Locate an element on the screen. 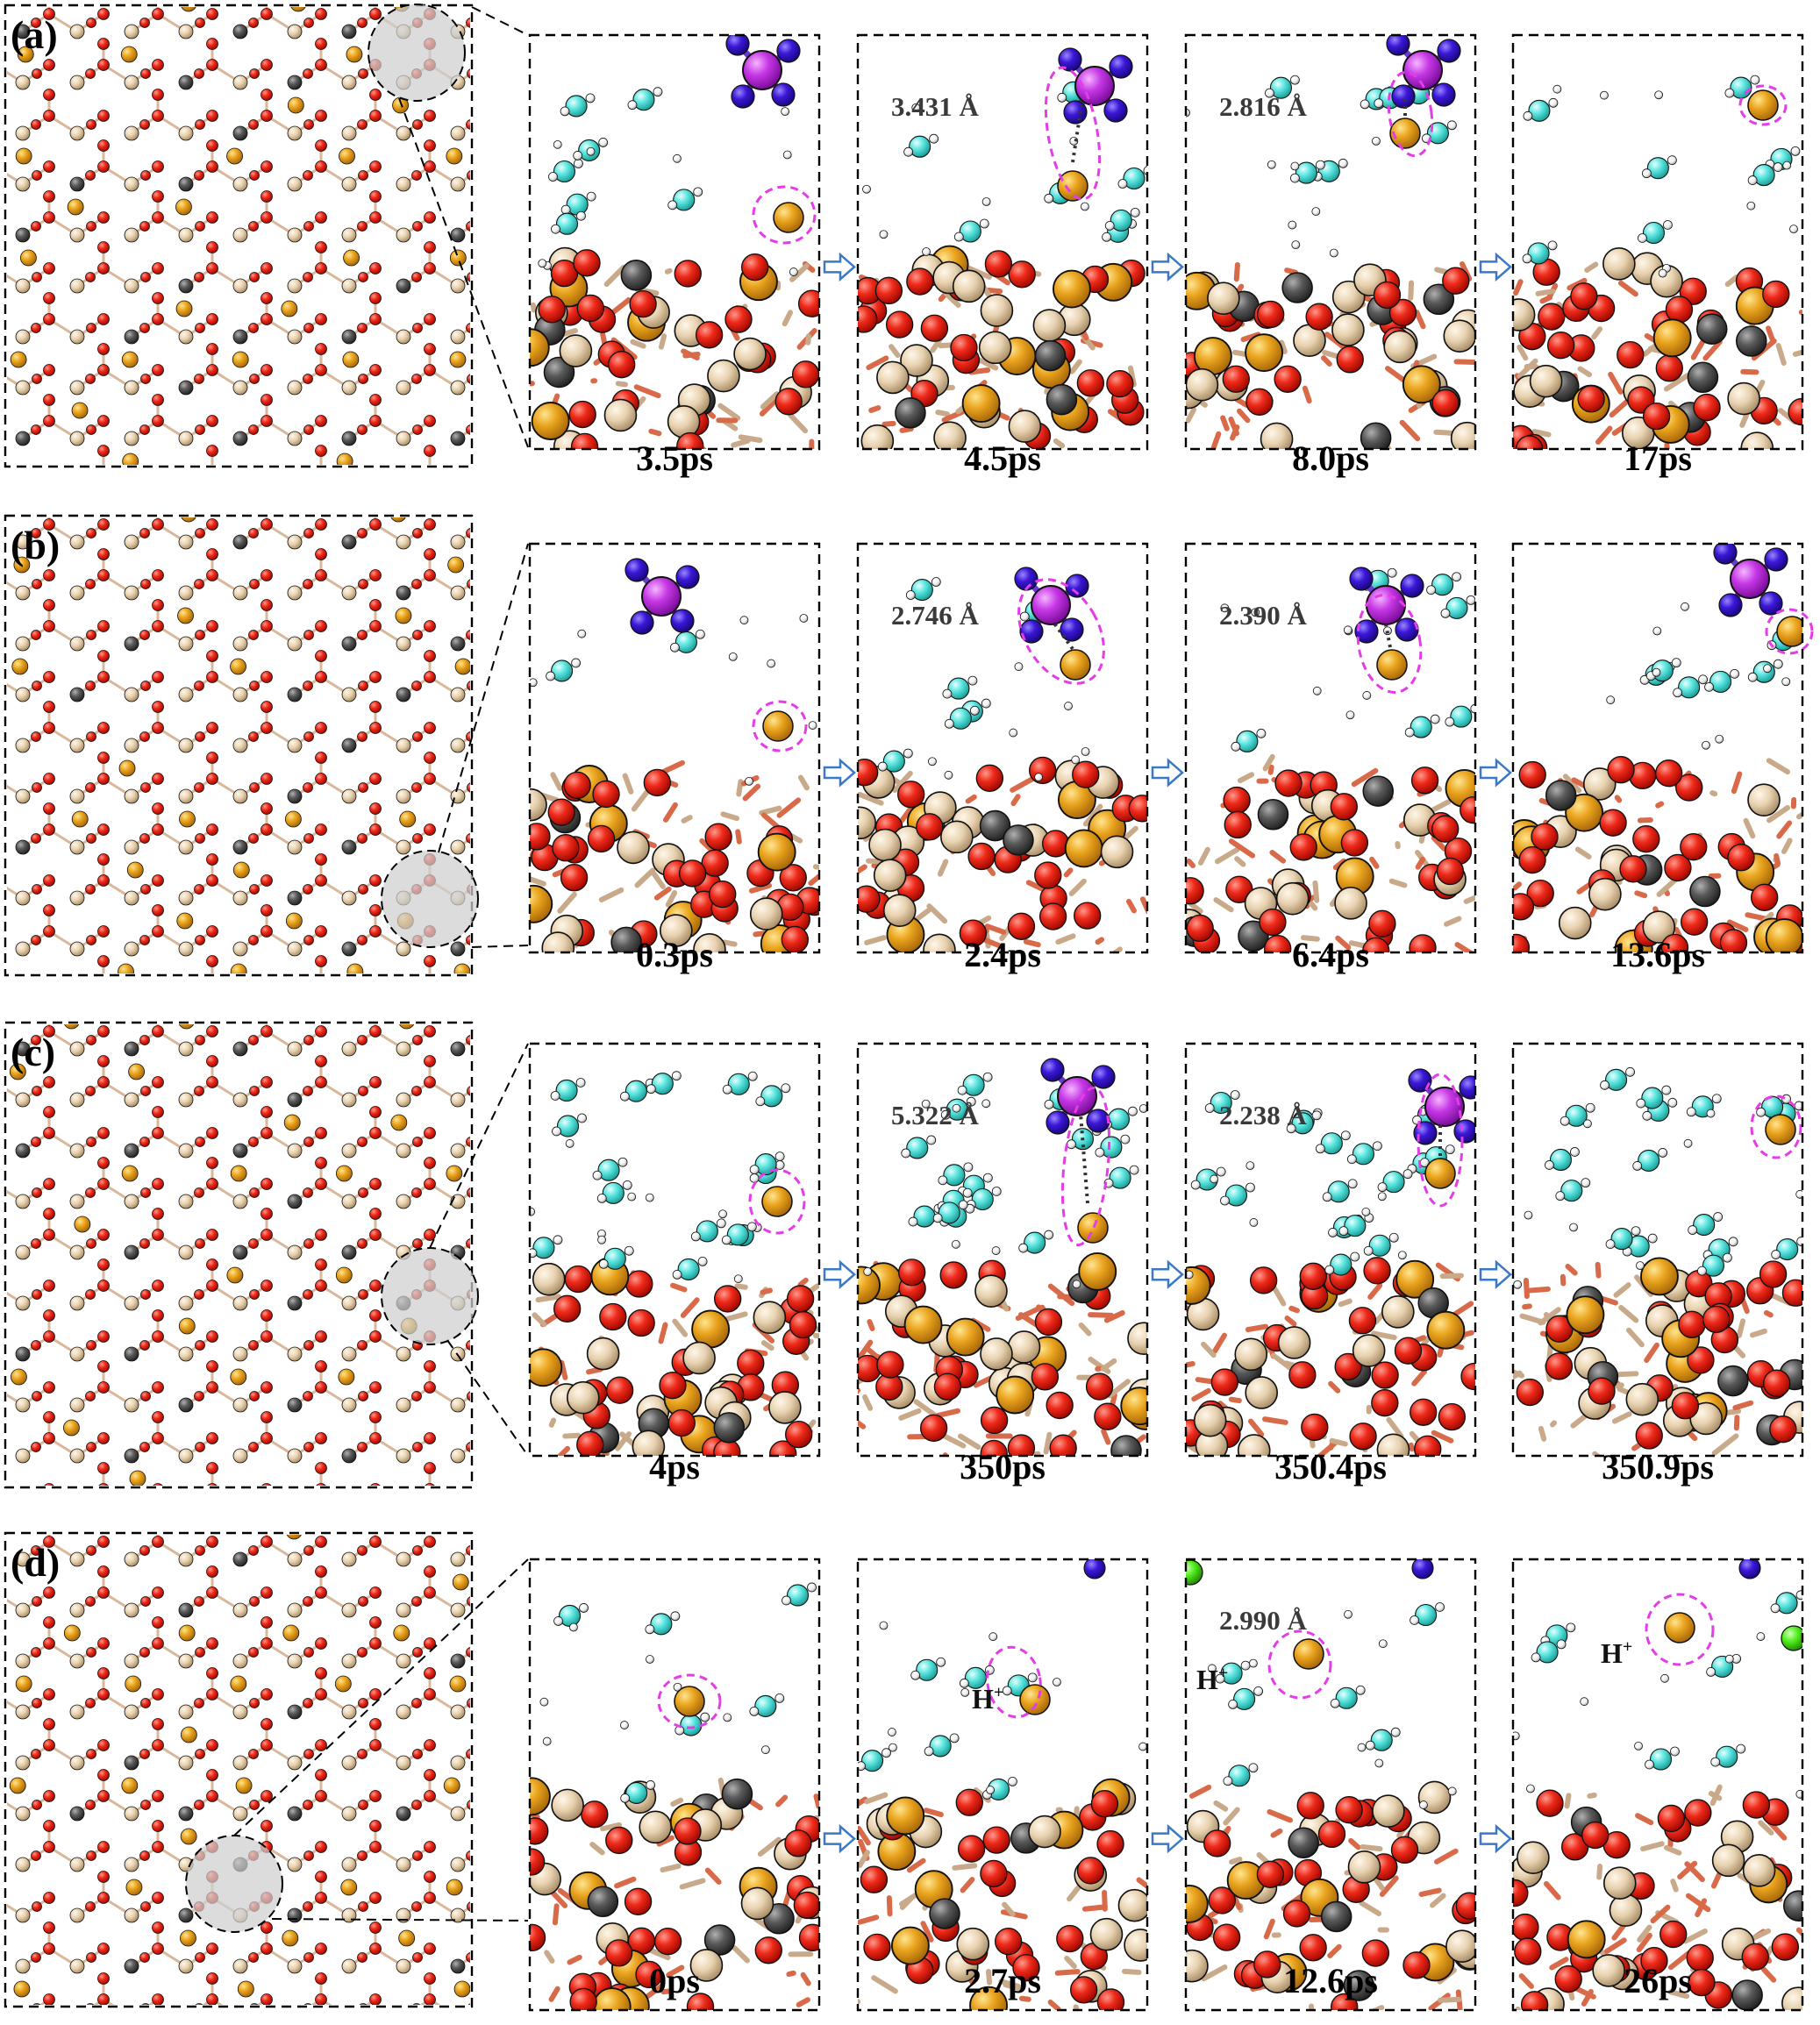 The width and height of the screenshot is (1820, 2025). distance-label: 2.746 Å is located at coordinates (935, 615).